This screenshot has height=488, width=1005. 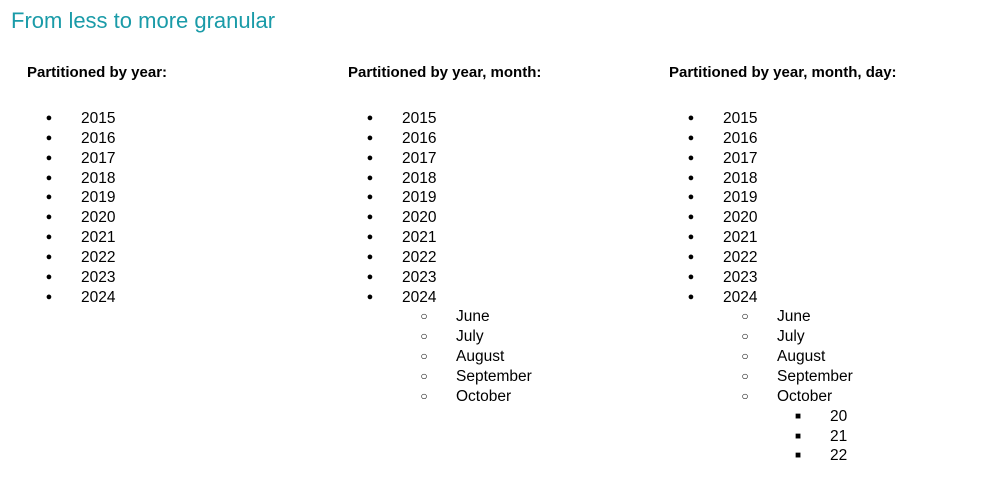 I want to click on day-label: 22, so click(x=839, y=456).